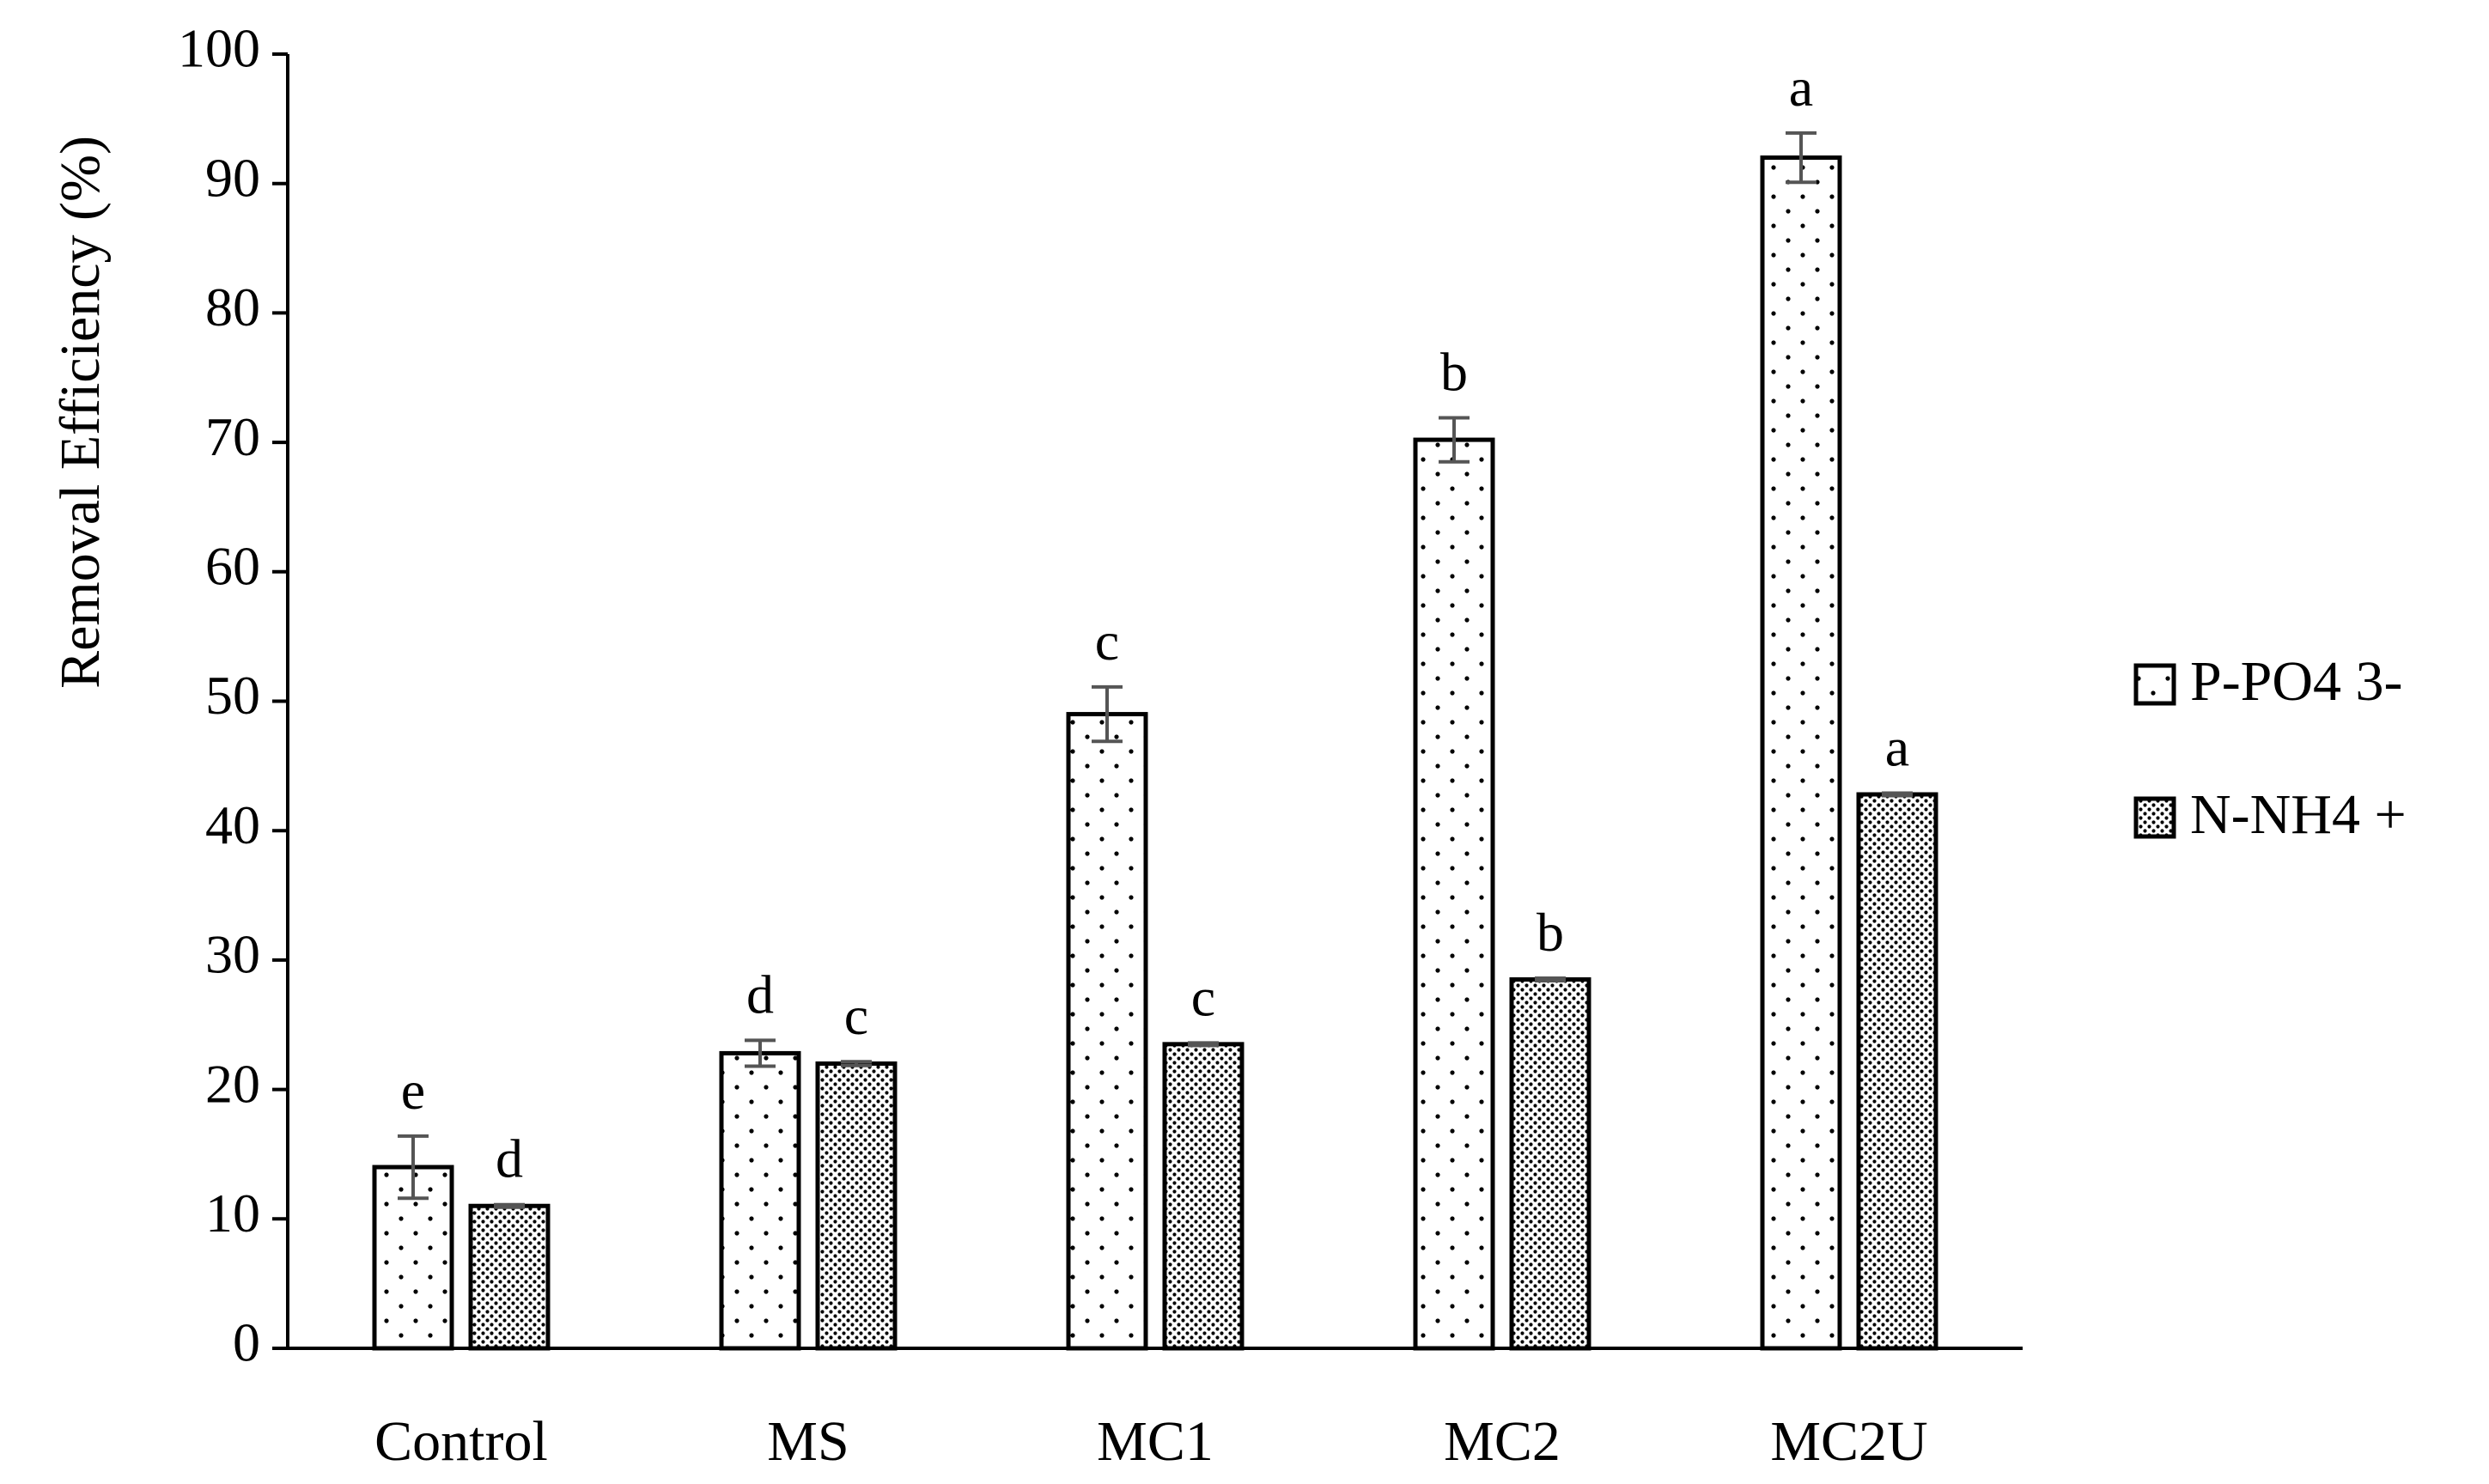 The width and height of the screenshot is (2489, 1484). I want to click on legend-item-n-nh4: N-NH4 +, so click(2270, 814).